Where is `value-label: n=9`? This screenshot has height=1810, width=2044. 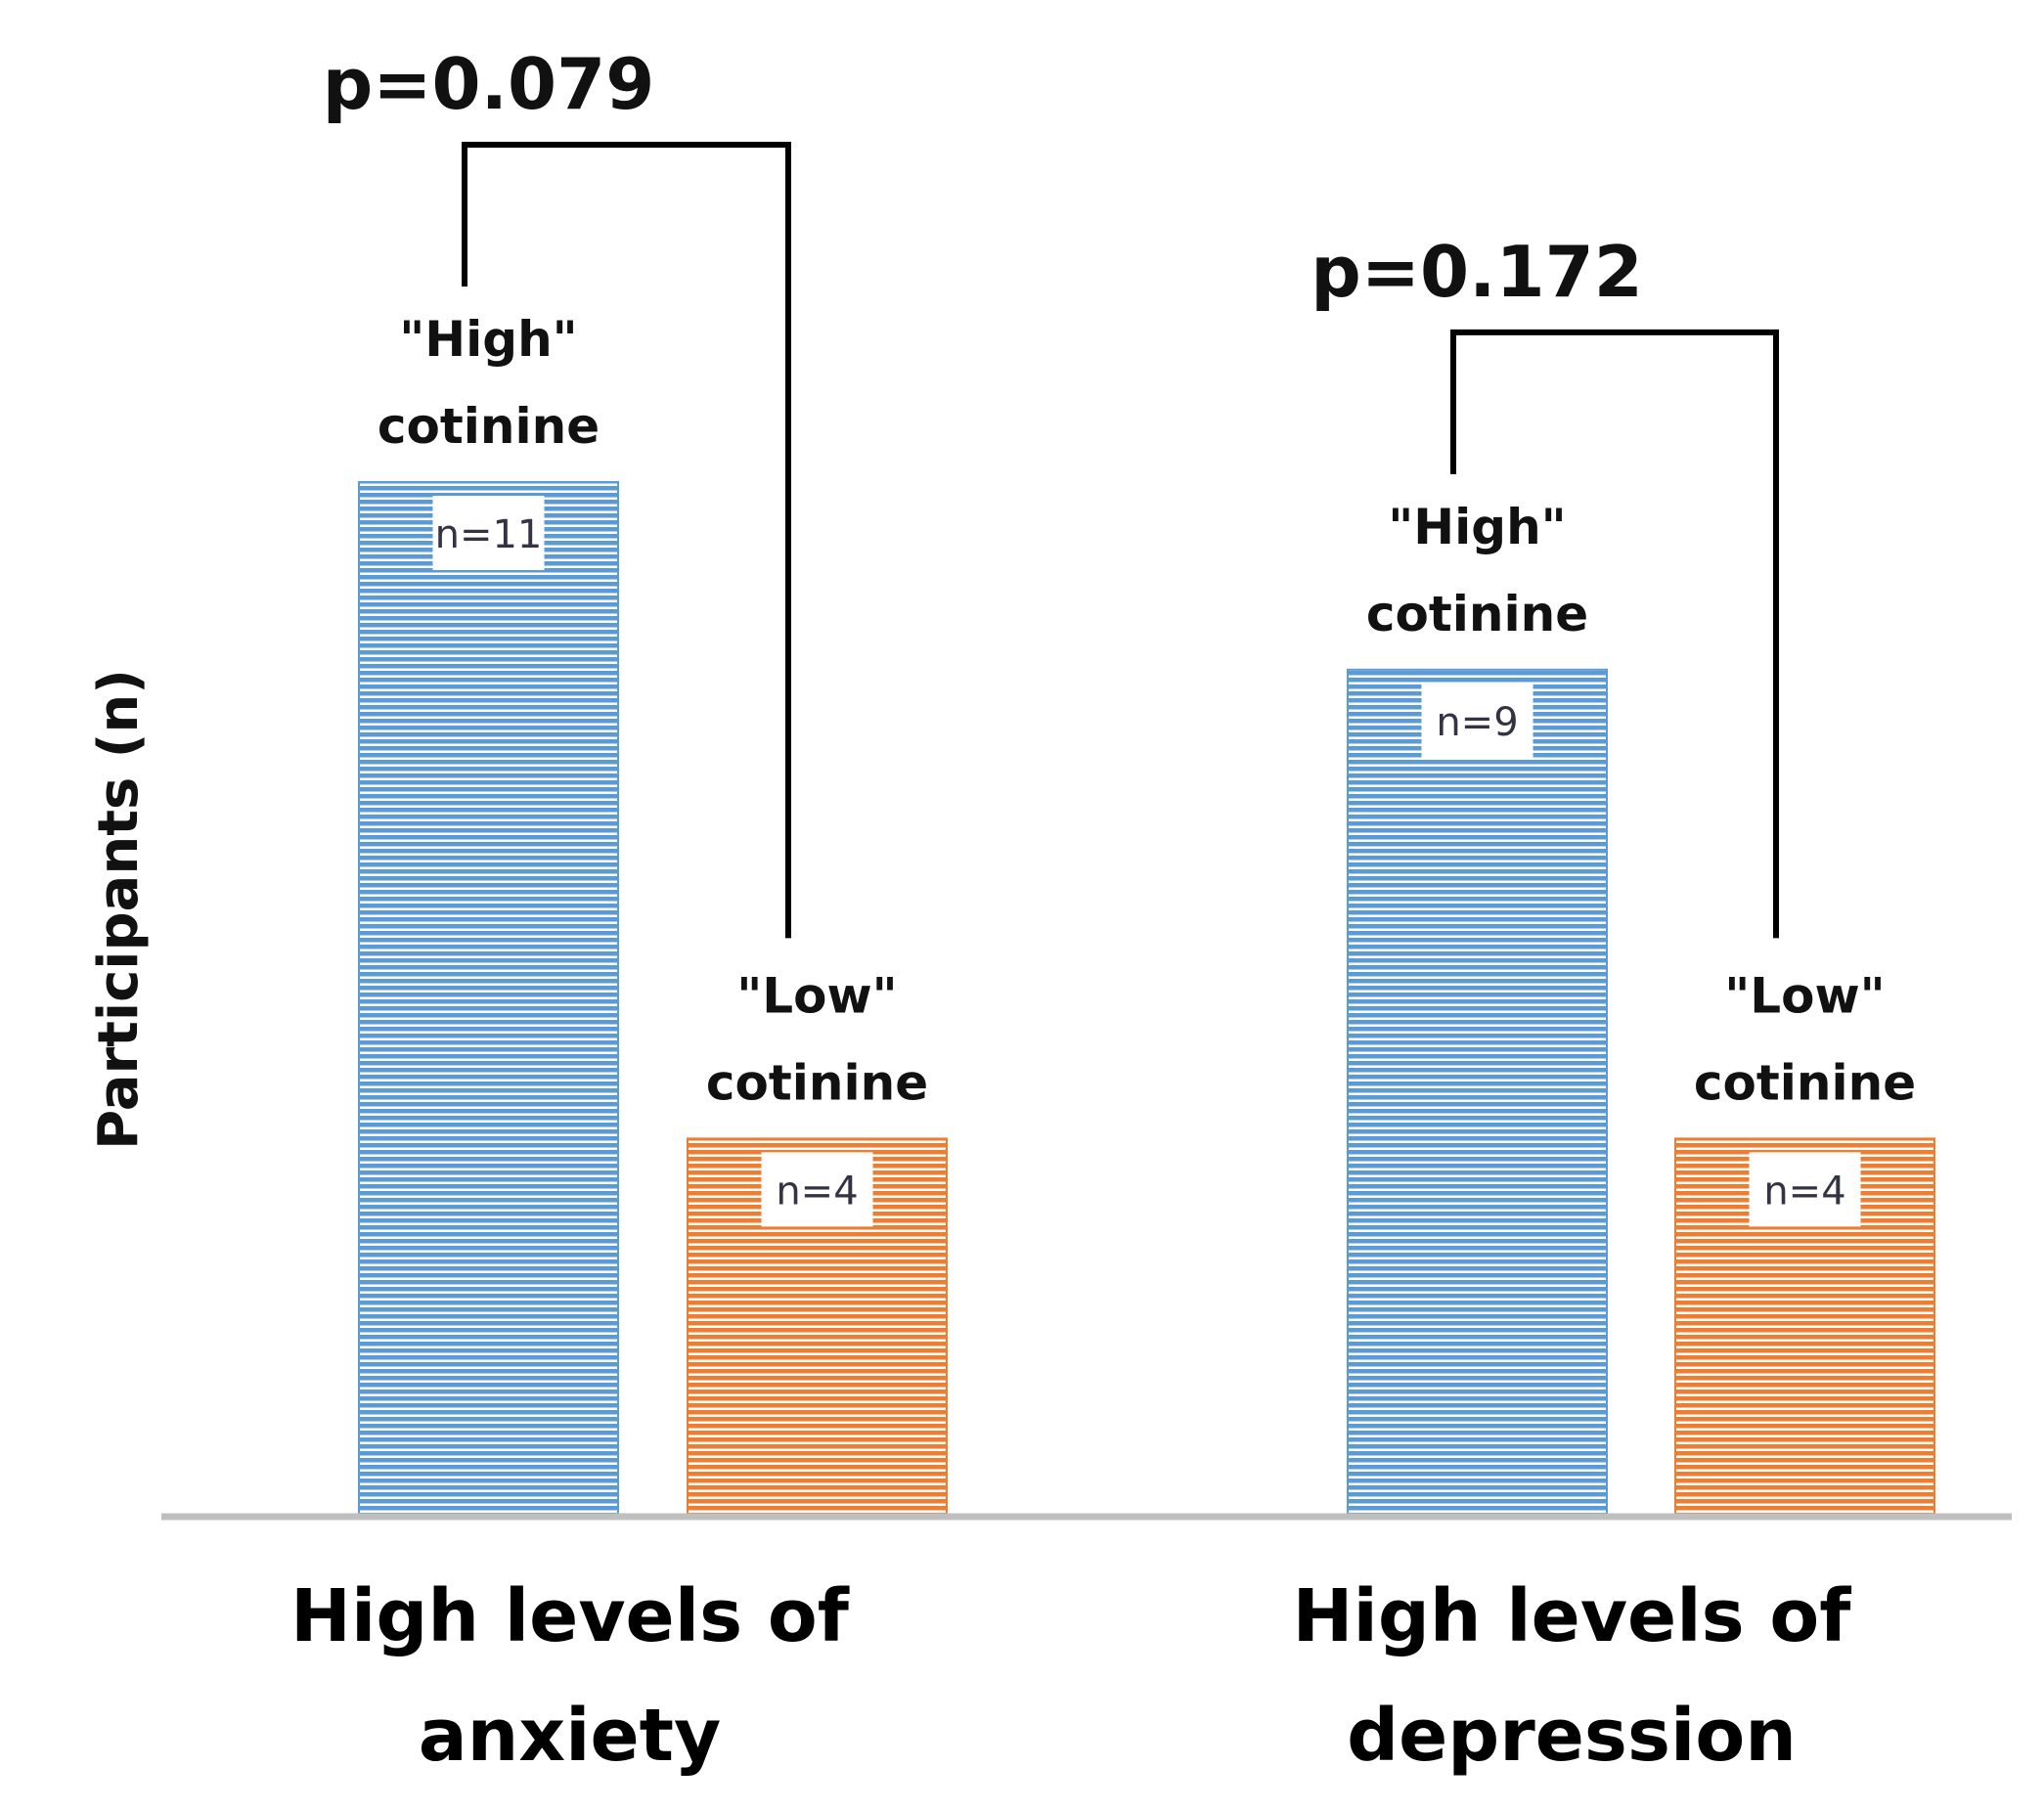
value-label: n=9 is located at coordinates (1477, 723).